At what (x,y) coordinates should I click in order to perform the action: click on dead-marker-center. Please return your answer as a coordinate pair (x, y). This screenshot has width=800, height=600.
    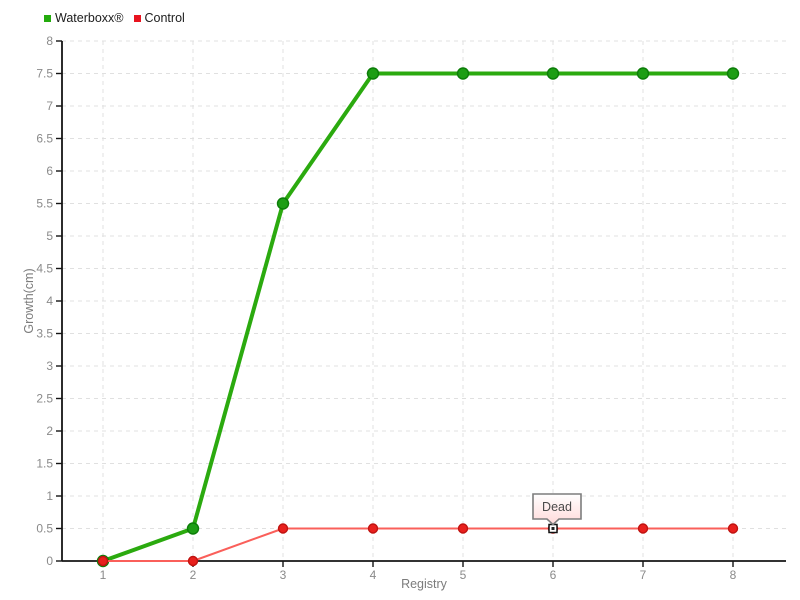
    Looking at the image, I should click on (553, 528).